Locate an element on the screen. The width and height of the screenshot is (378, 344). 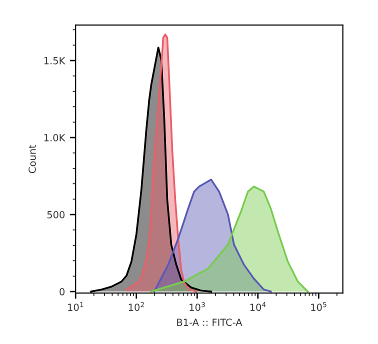
x-tick-label: 10$^{2}$ is located at coordinates (136, 306).